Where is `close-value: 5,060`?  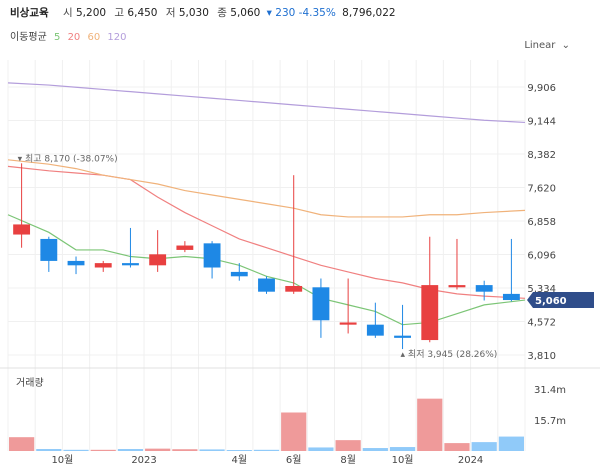 close-value: 5,060 is located at coordinates (245, 13).